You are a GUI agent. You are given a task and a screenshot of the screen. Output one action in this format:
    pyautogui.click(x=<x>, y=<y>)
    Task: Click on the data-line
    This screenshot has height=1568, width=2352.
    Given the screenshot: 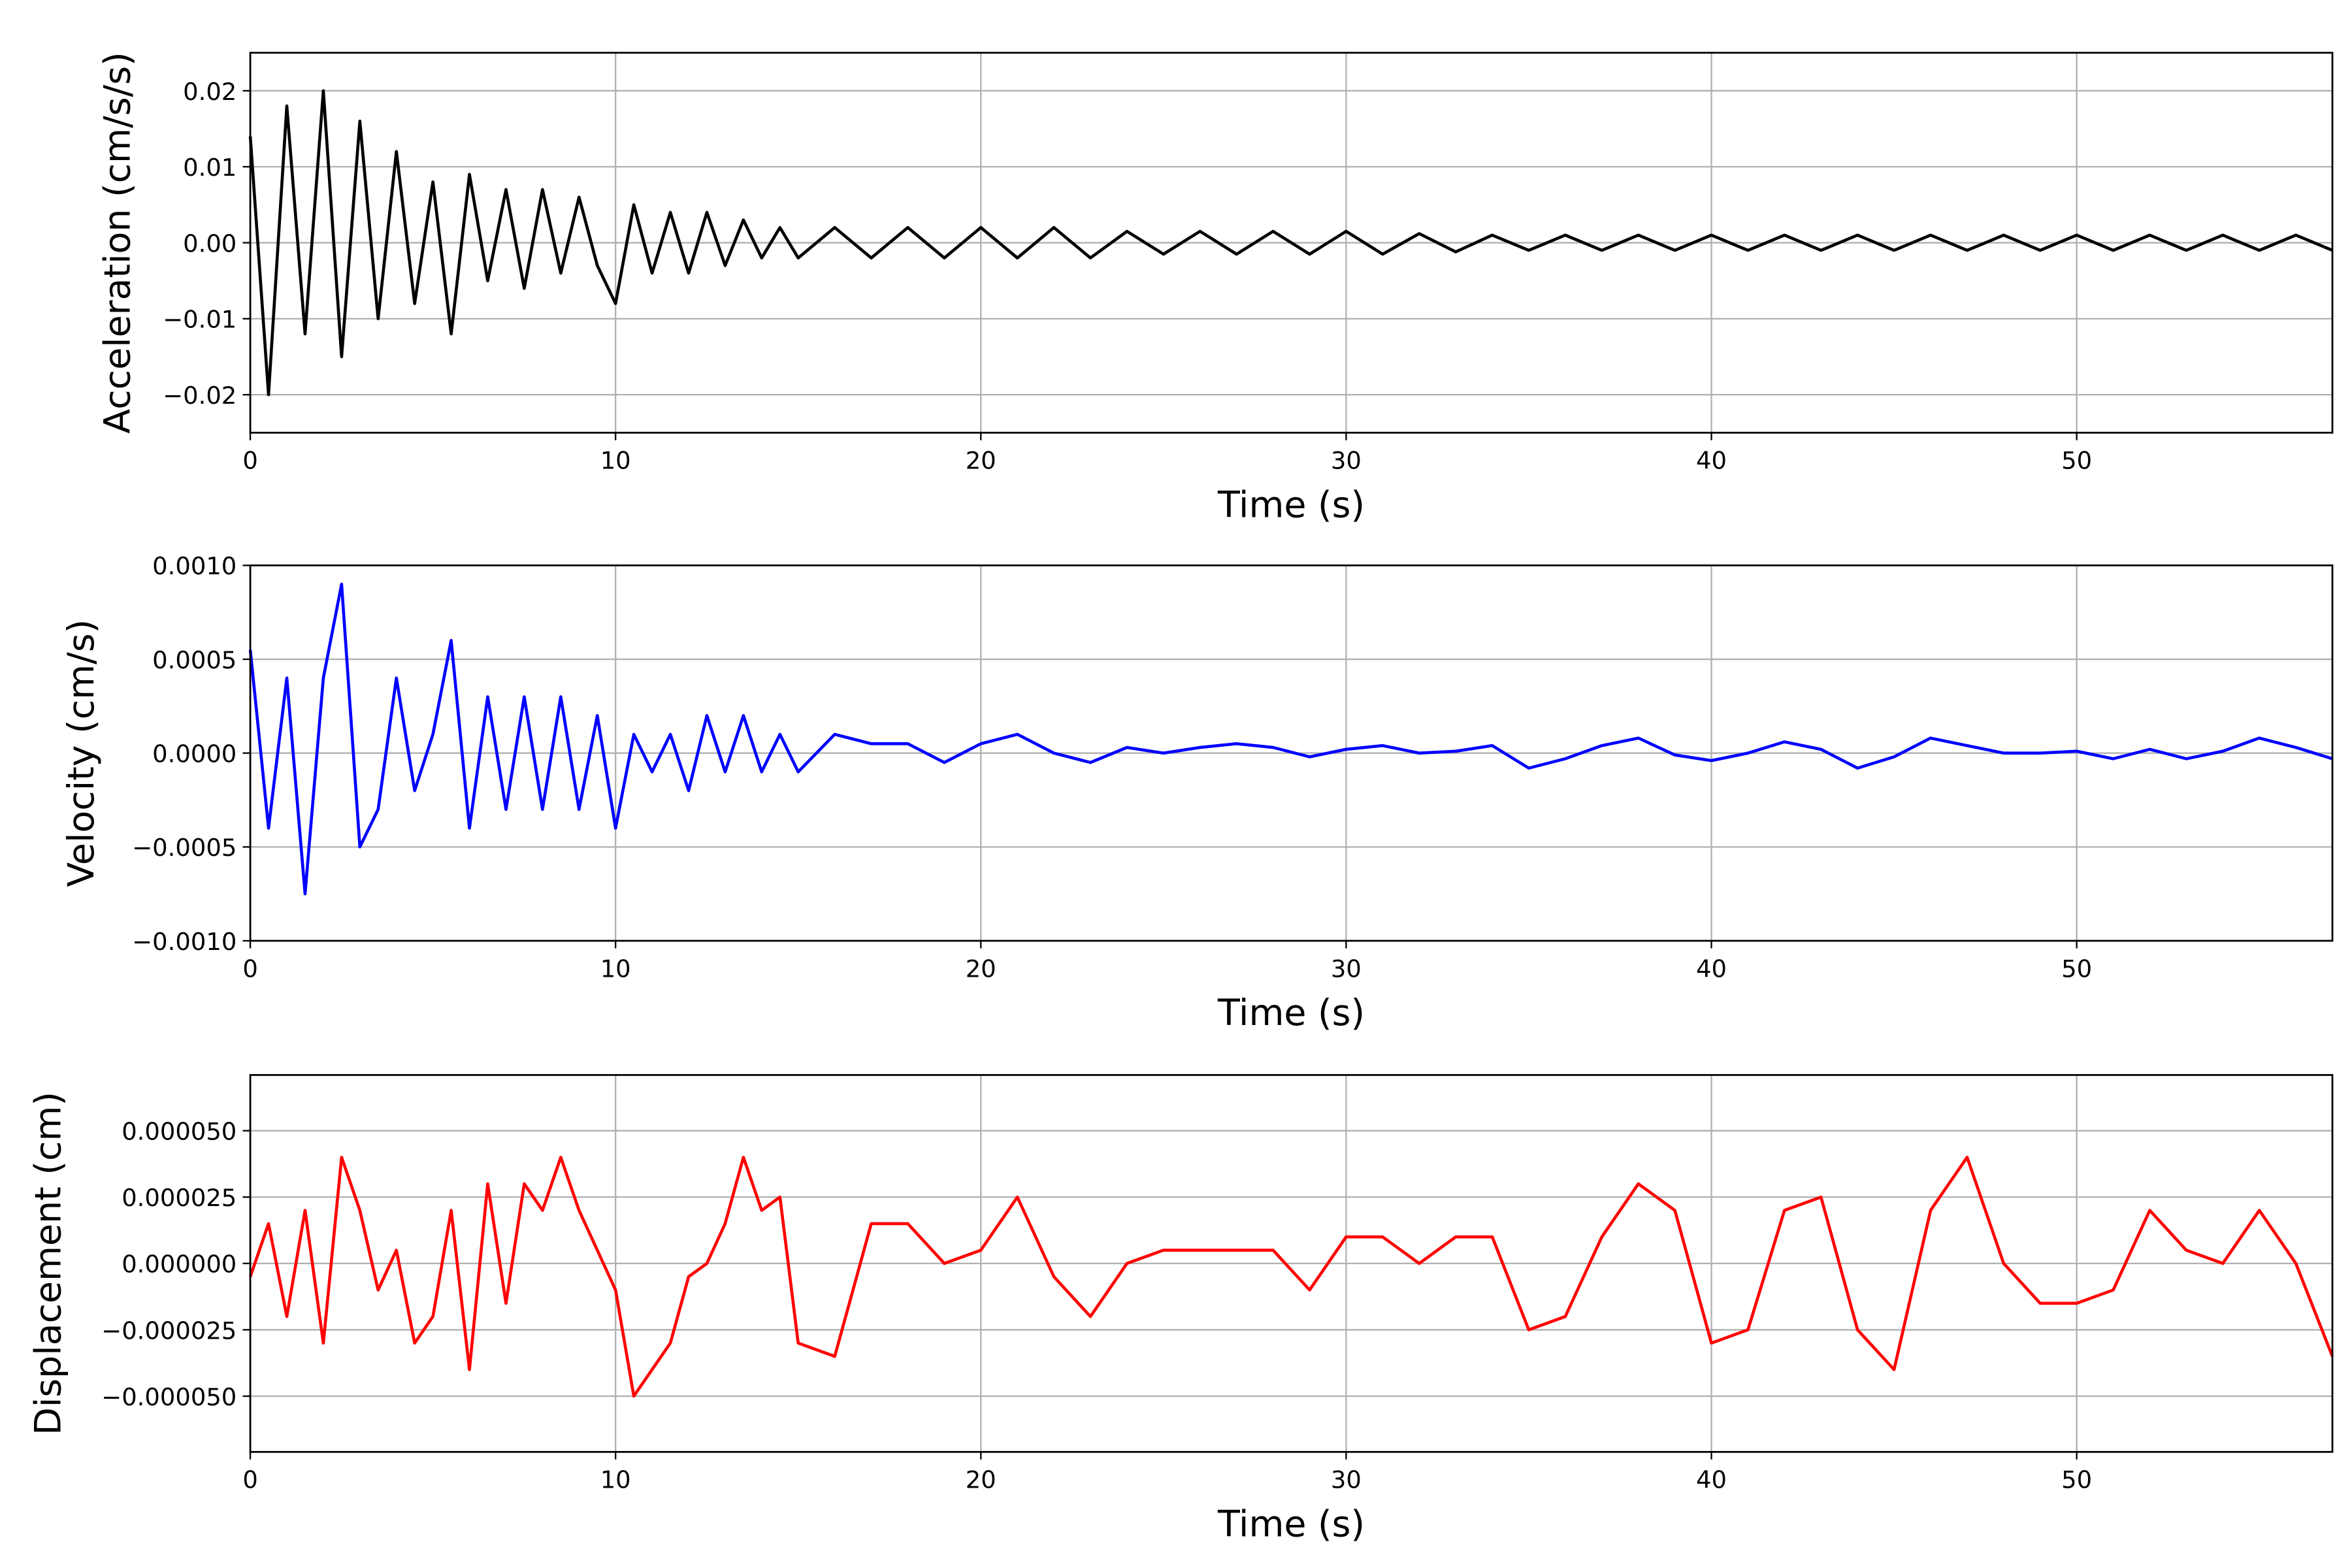 What is the action you would take?
    pyautogui.click(x=1291, y=1277)
    